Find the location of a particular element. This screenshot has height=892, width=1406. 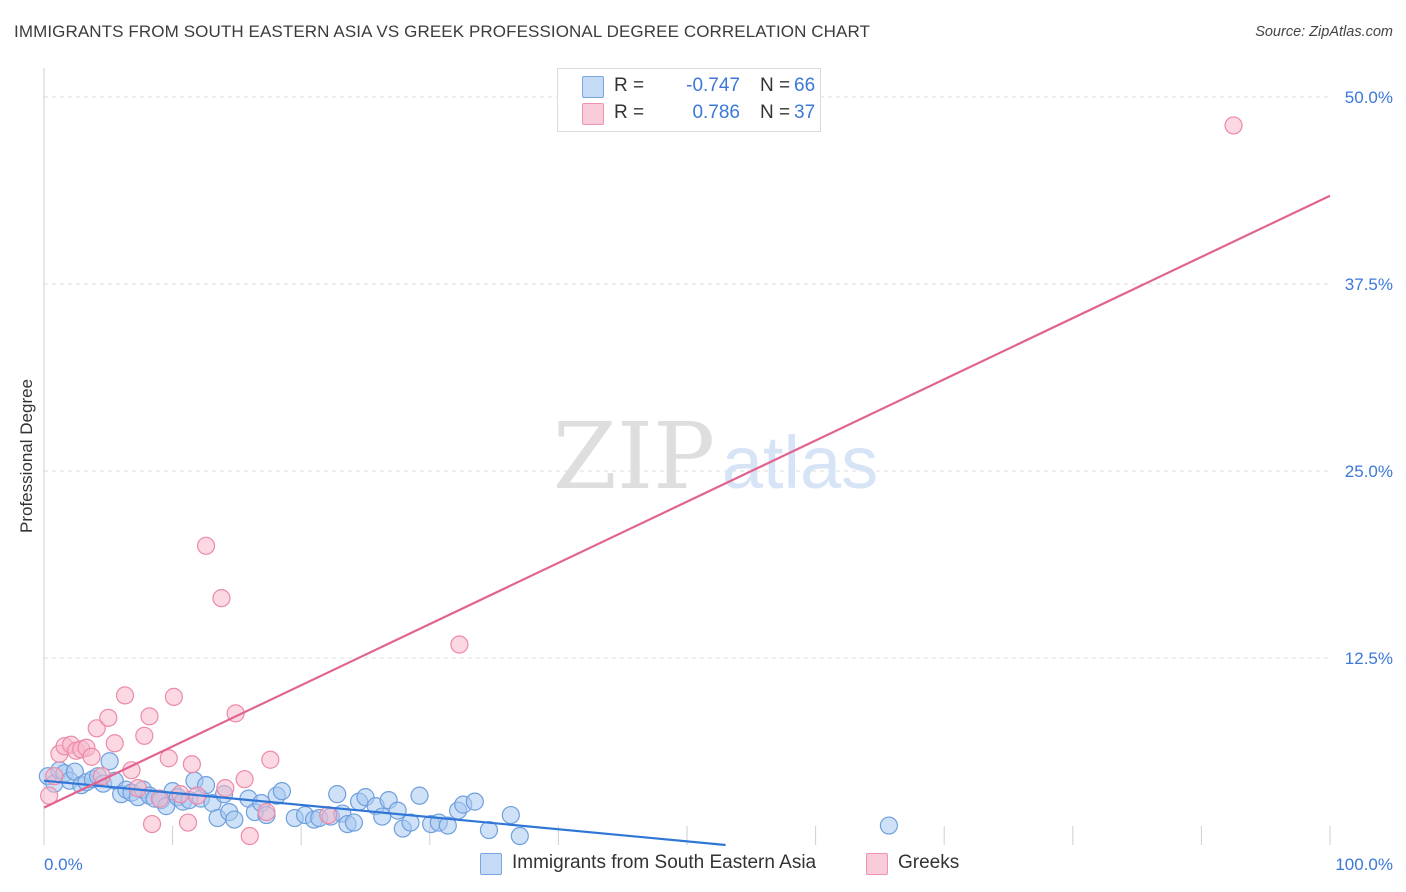

watermark-zip: ZIP is located at coordinates (634, 456).